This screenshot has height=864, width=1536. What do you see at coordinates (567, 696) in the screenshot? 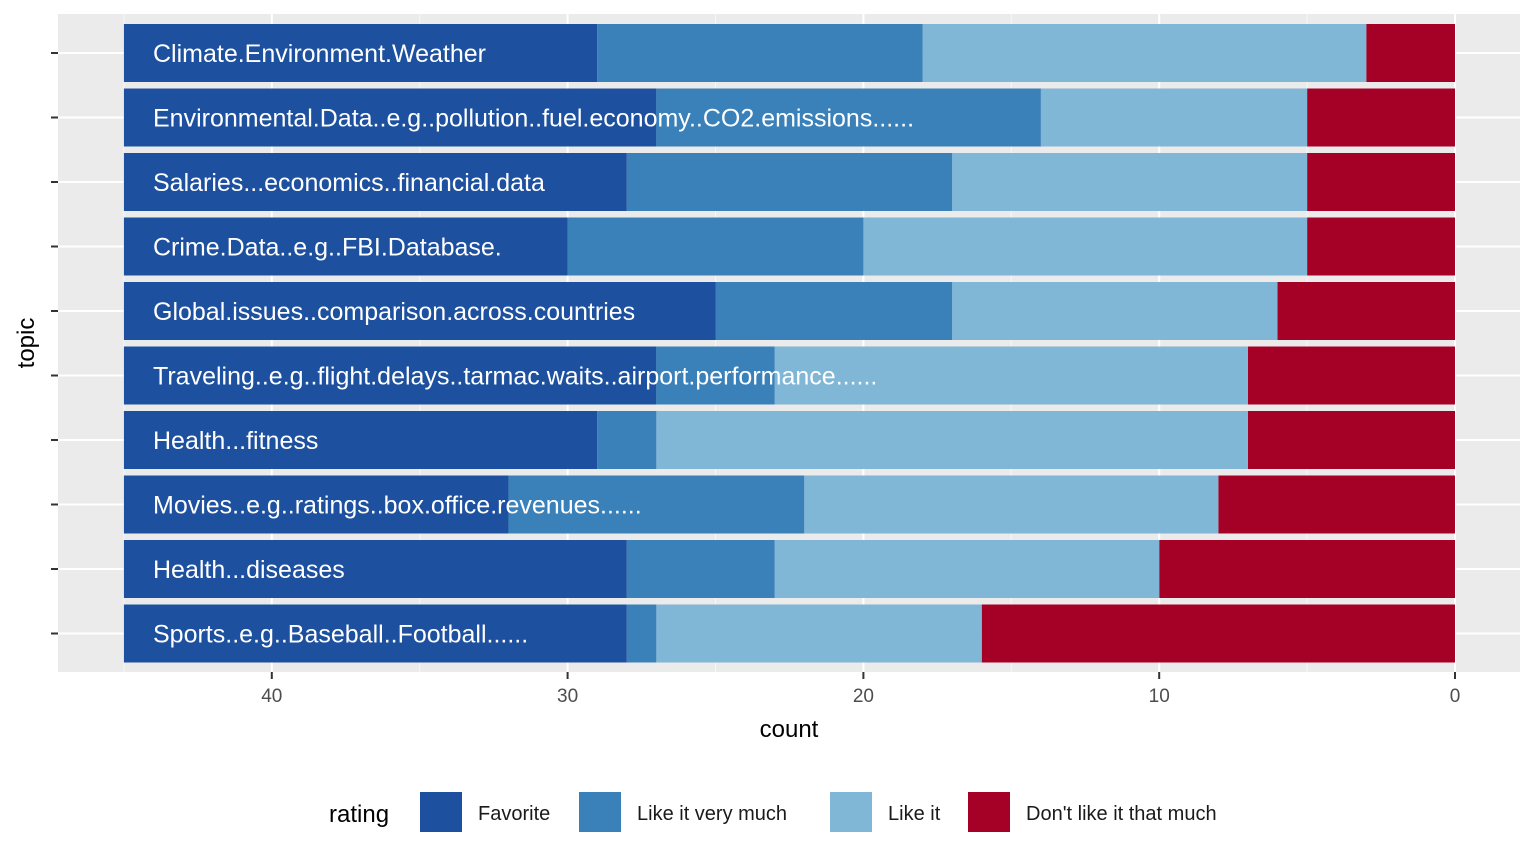
I see `x-tick-label: 30` at bounding box center [567, 696].